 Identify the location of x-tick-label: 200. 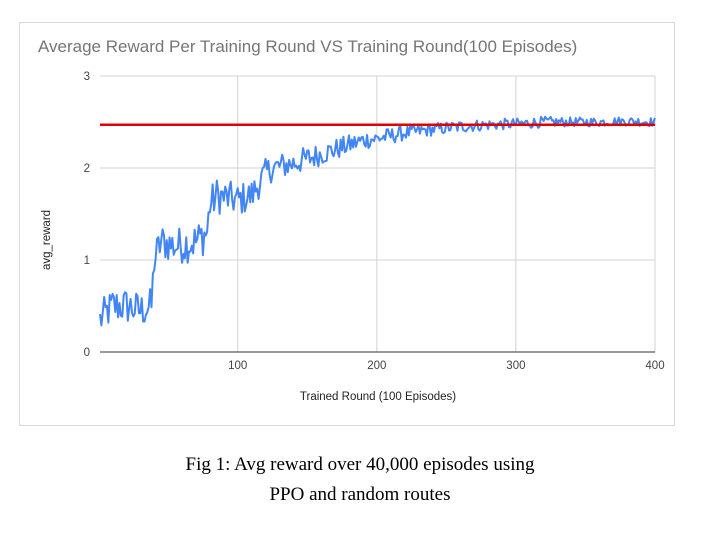
(376, 366).